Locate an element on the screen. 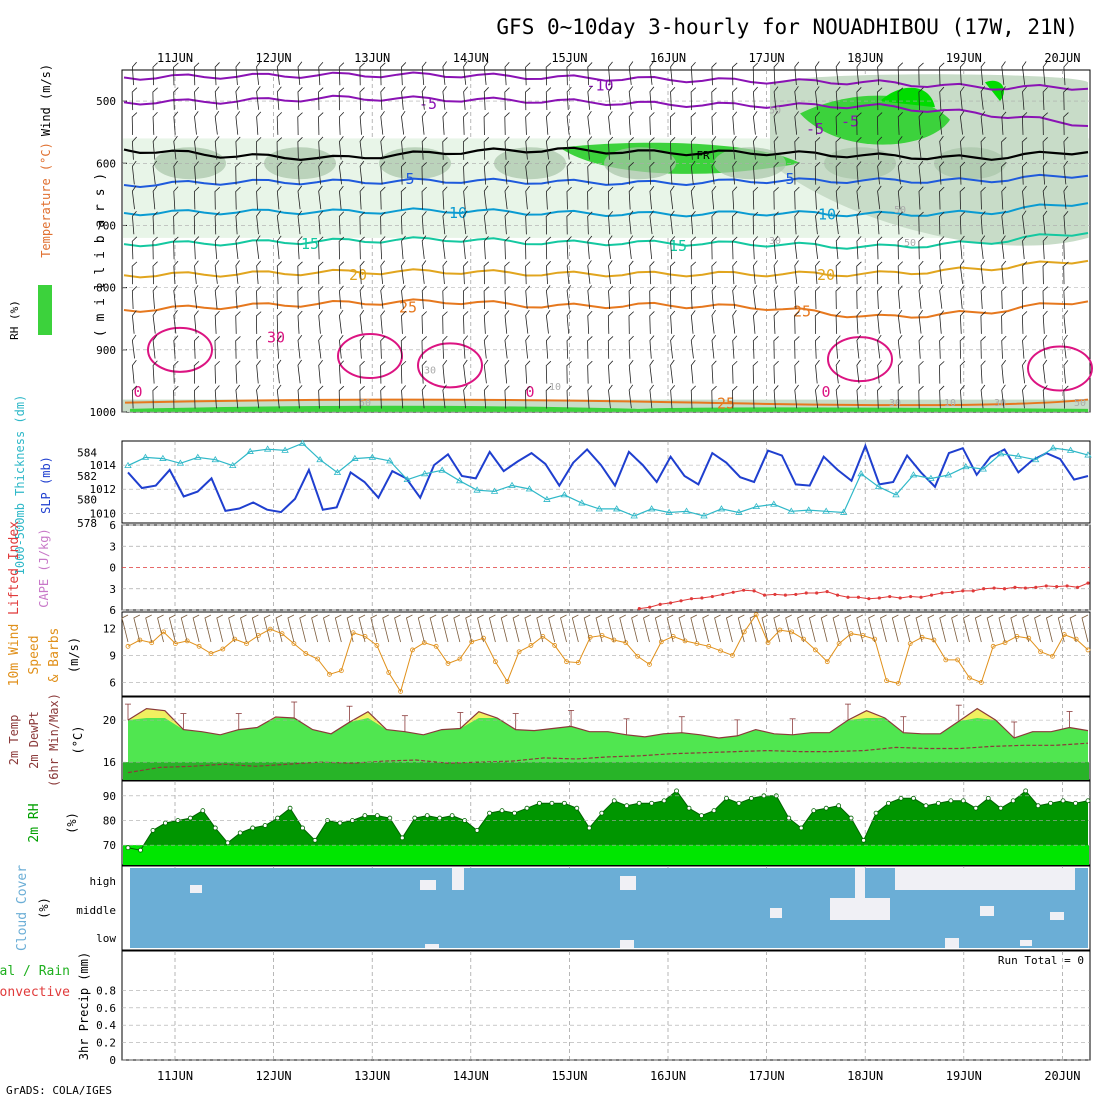  rh-contour-label: 50 is located at coordinates (365, 403).